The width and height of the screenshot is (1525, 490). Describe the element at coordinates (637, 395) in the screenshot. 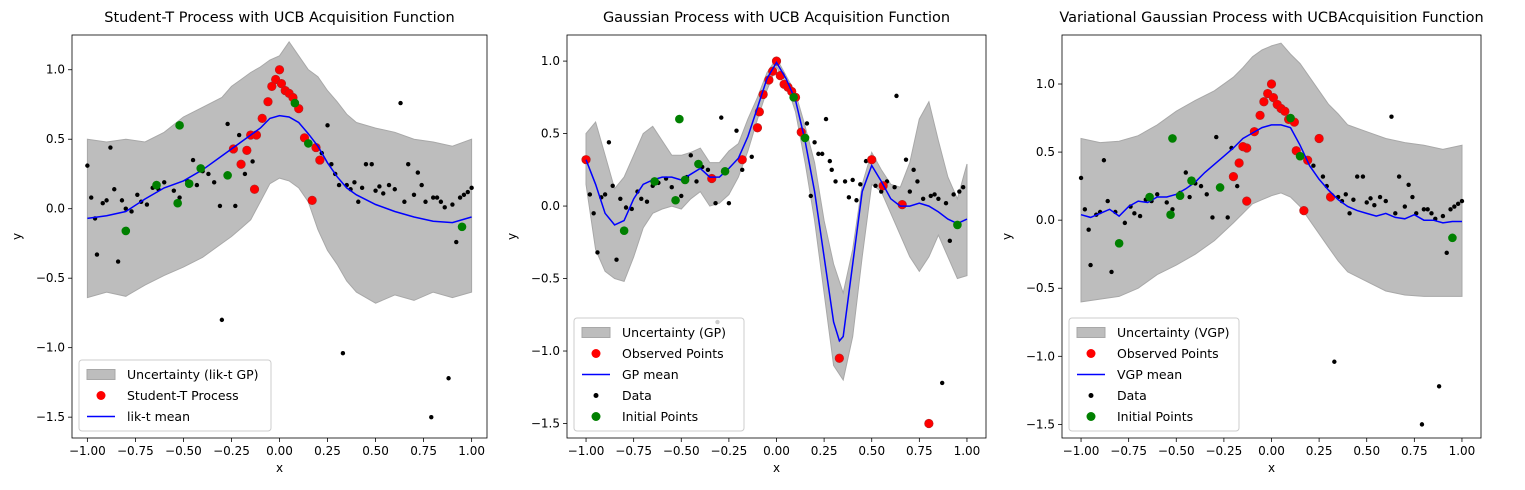

I see `legend-label: Data` at that location.